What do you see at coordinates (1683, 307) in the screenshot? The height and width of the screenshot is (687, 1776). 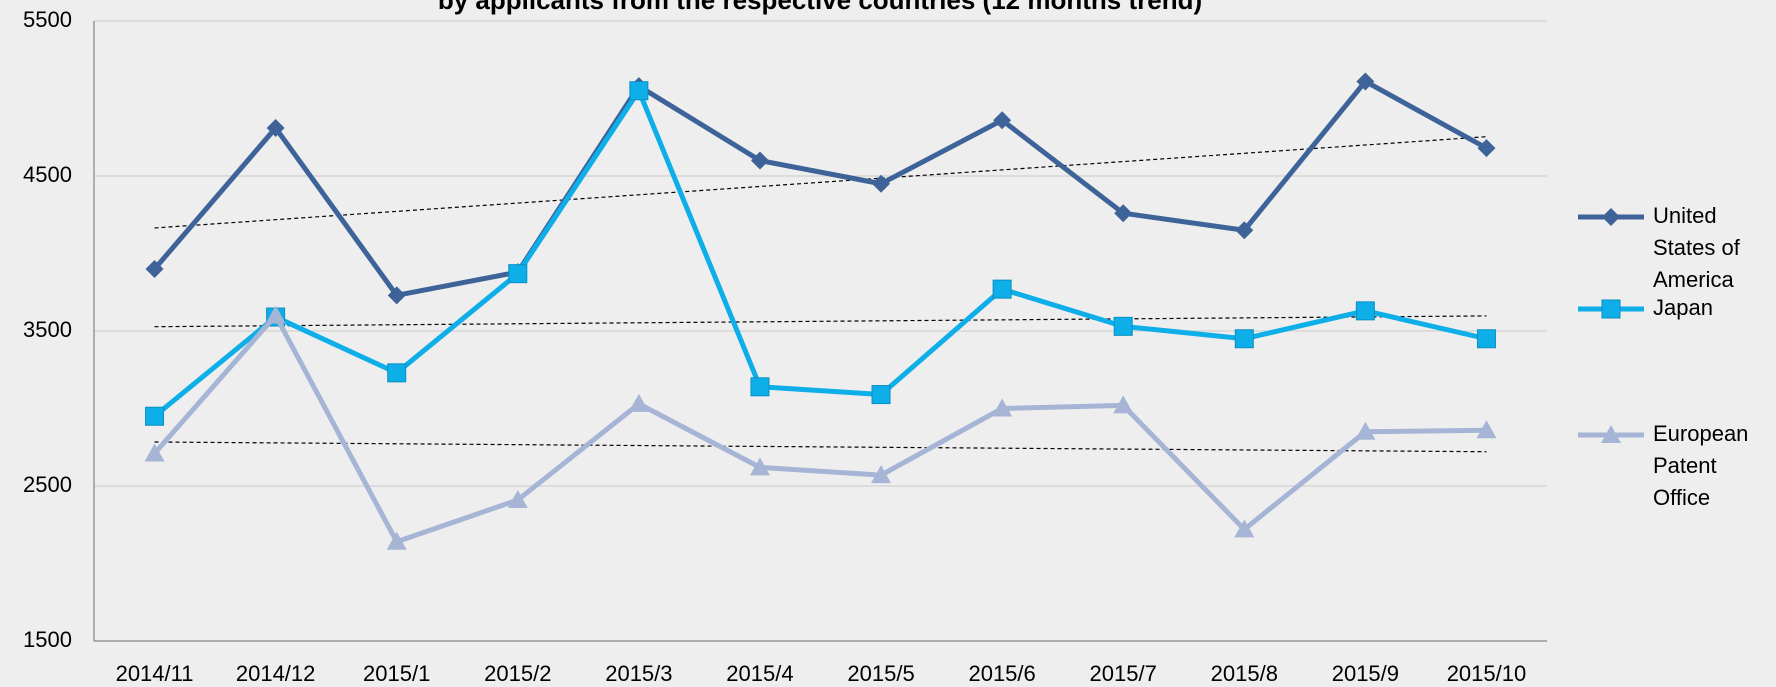 I see `legend-label: Japan` at bounding box center [1683, 307].